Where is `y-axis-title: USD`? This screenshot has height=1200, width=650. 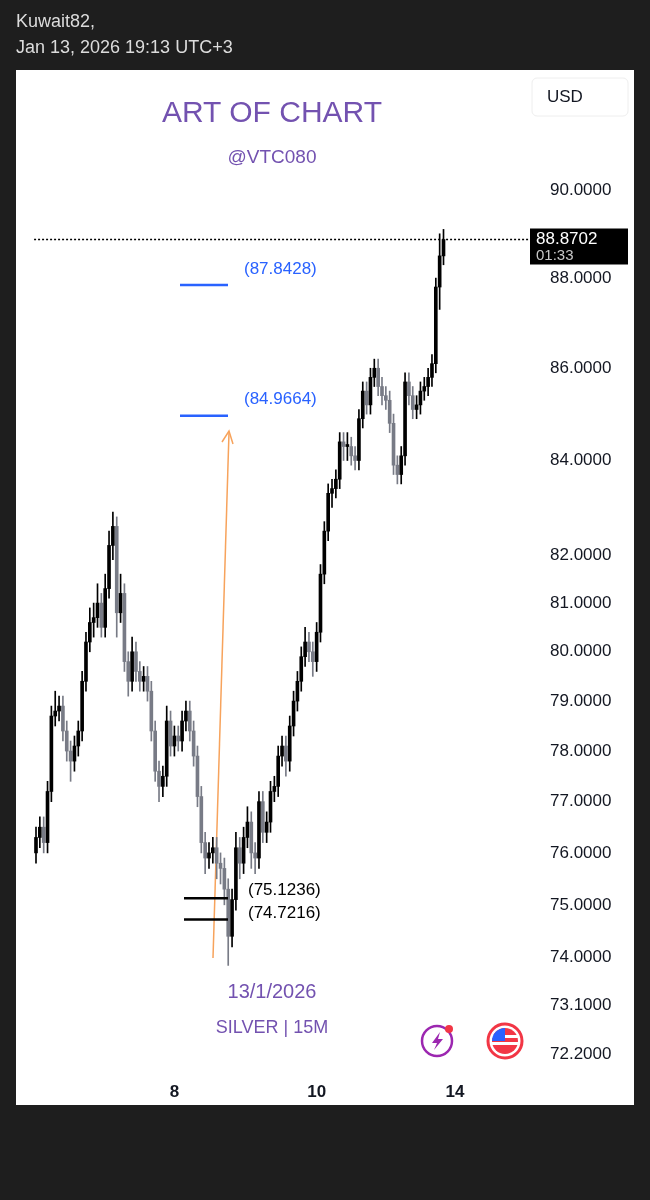 y-axis-title: USD is located at coordinates (565, 96).